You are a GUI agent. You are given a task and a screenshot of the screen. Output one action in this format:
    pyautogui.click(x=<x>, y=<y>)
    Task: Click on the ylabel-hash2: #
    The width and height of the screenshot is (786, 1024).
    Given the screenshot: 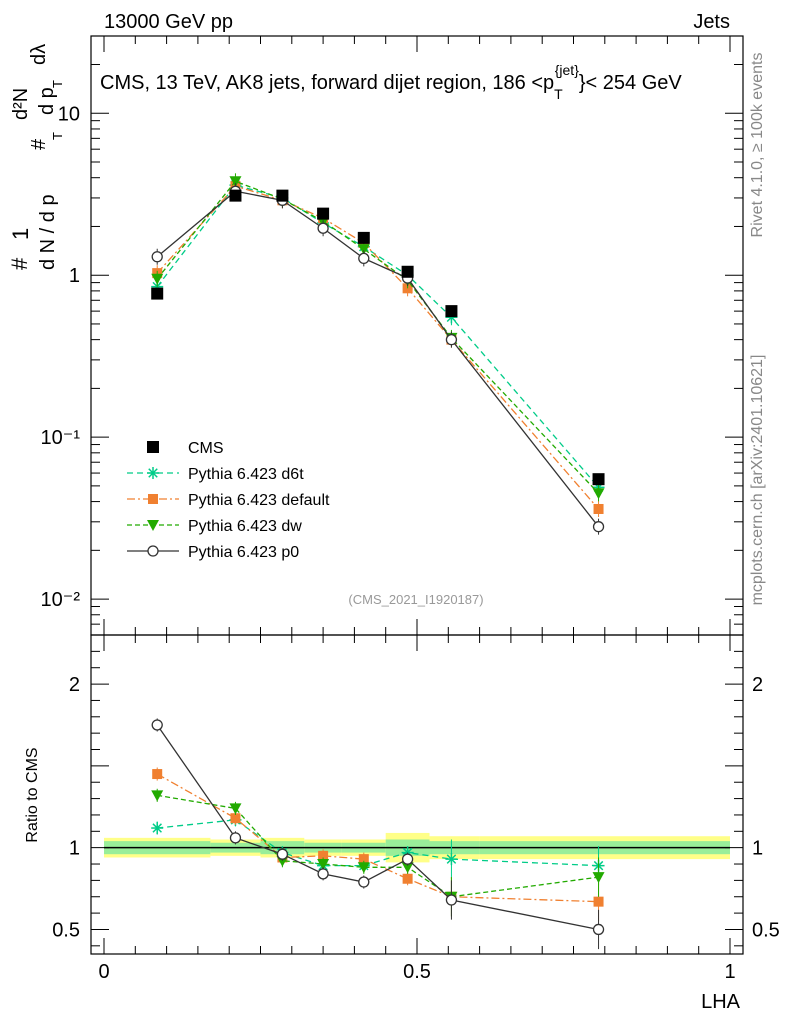 What is the action you would take?
    pyautogui.click(x=39, y=144)
    